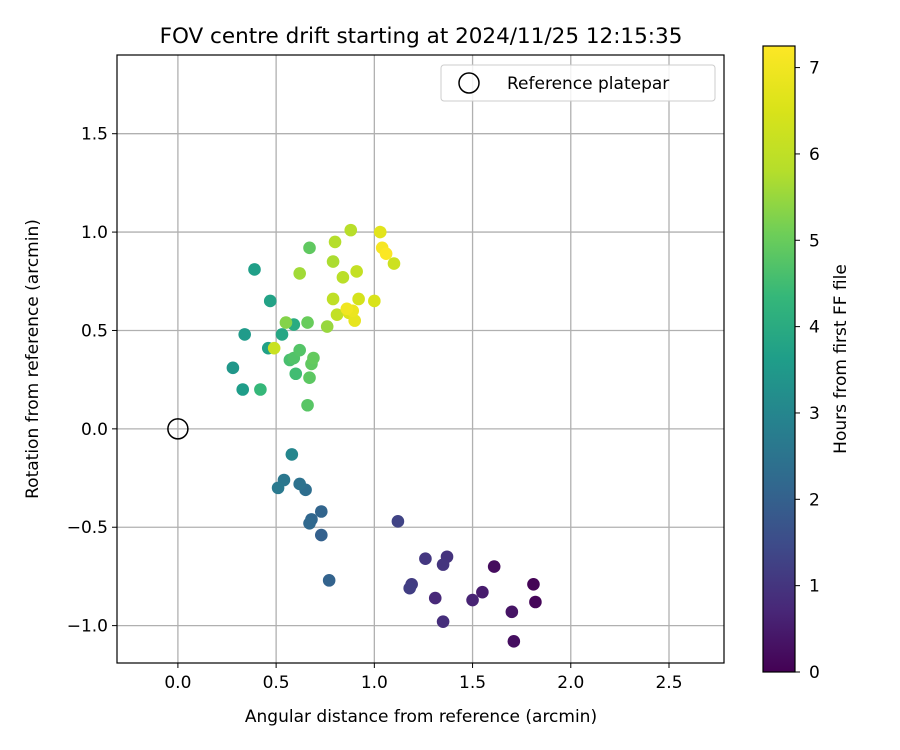 The image size is (900, 750). What do you see at coordinates (841, 359) in the screenshot?
I see `colorbar-label: Hours from first FF file` at bounding box center [841, 359].